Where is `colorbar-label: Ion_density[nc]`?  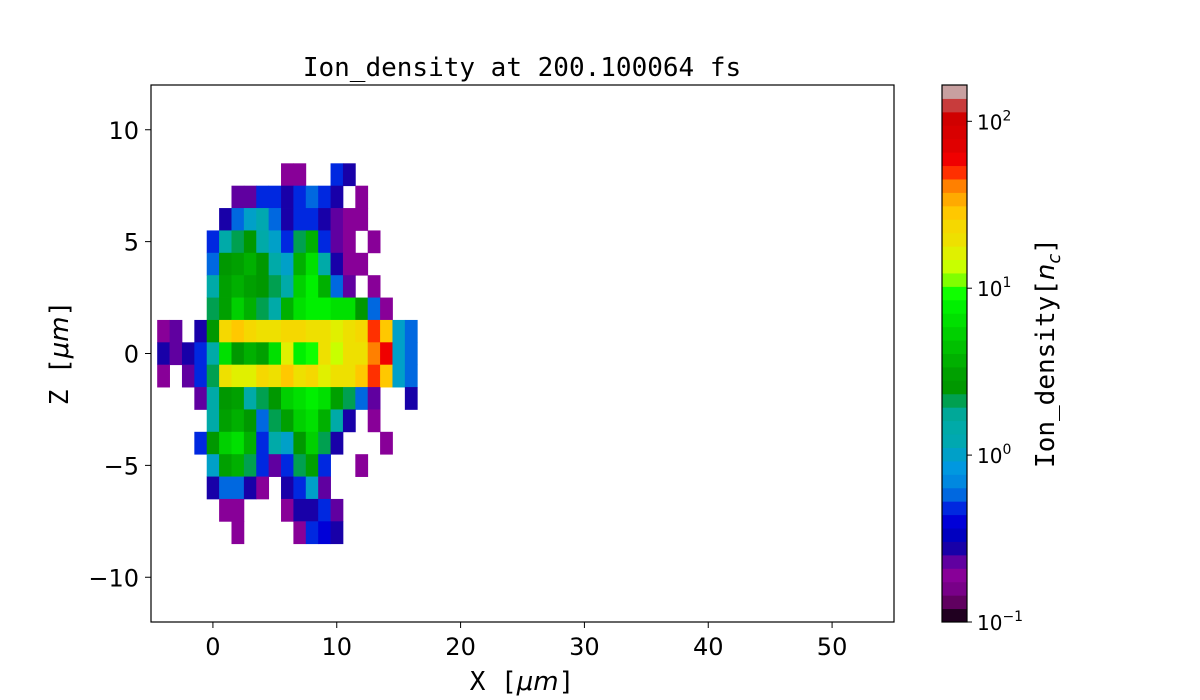 colorbar-label: Ion_density[nc] is located at coordinates (1048, 353).